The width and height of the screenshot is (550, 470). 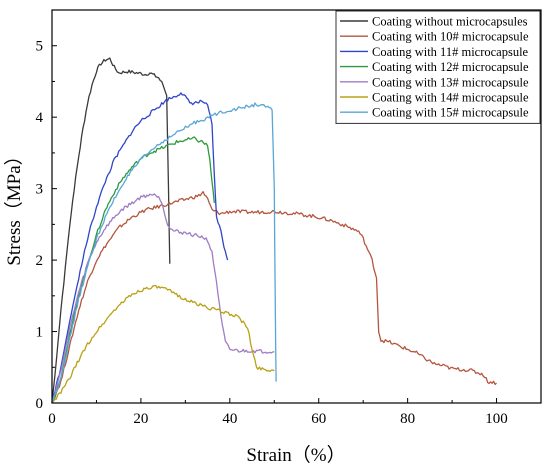 I want to click on legend-label: Coating with 10# microcapsule, so click(x=450, y=37).